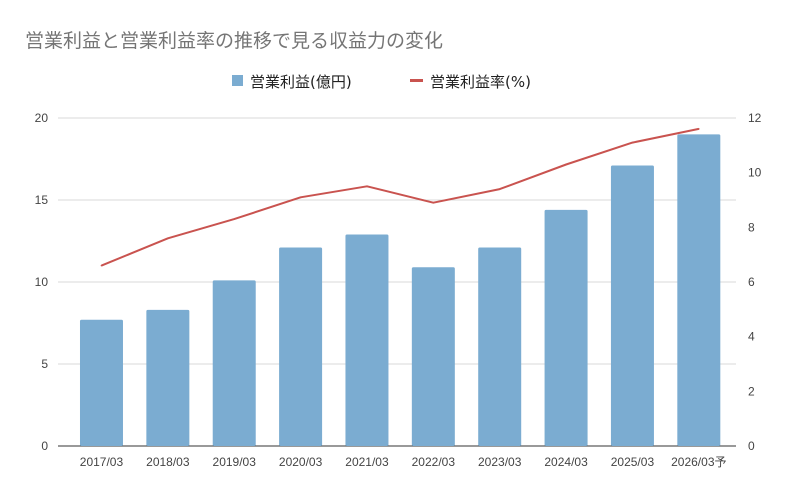 Image resolution: width=800 pixels, height=494 pixels. What do you see at coordinates (367, 462) in the screenshot?
I see `x-axis-tick-label: 2021/03` at bounding box center [367, 462].